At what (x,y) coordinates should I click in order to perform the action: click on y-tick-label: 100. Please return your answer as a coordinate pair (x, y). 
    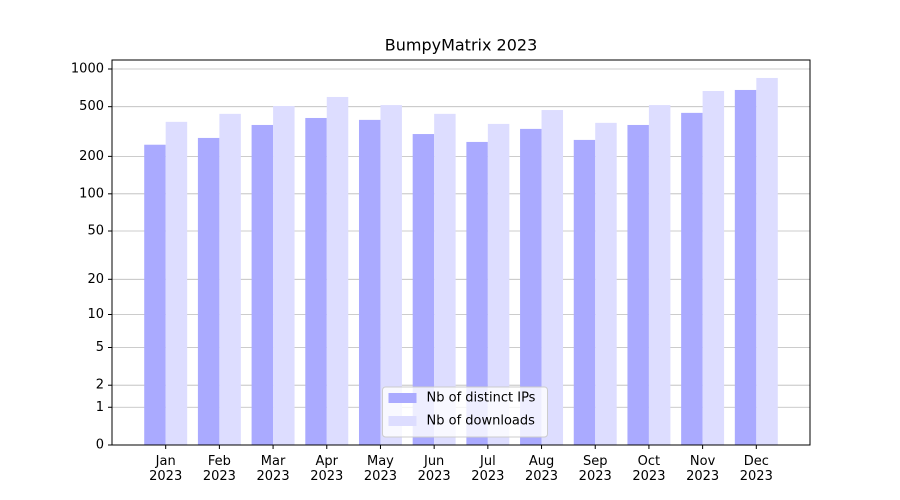
    Looking at the image, I should click on (91, 193).